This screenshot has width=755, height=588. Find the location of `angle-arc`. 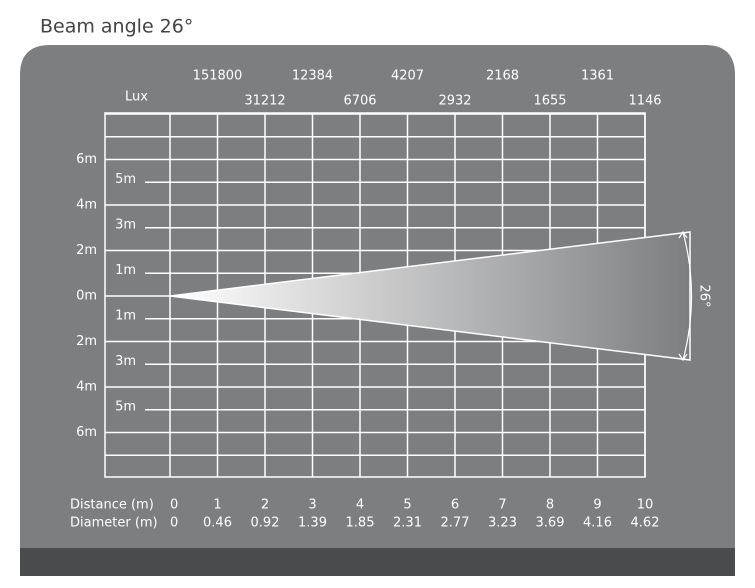

angle-arc is located at coordinates (687, 296).